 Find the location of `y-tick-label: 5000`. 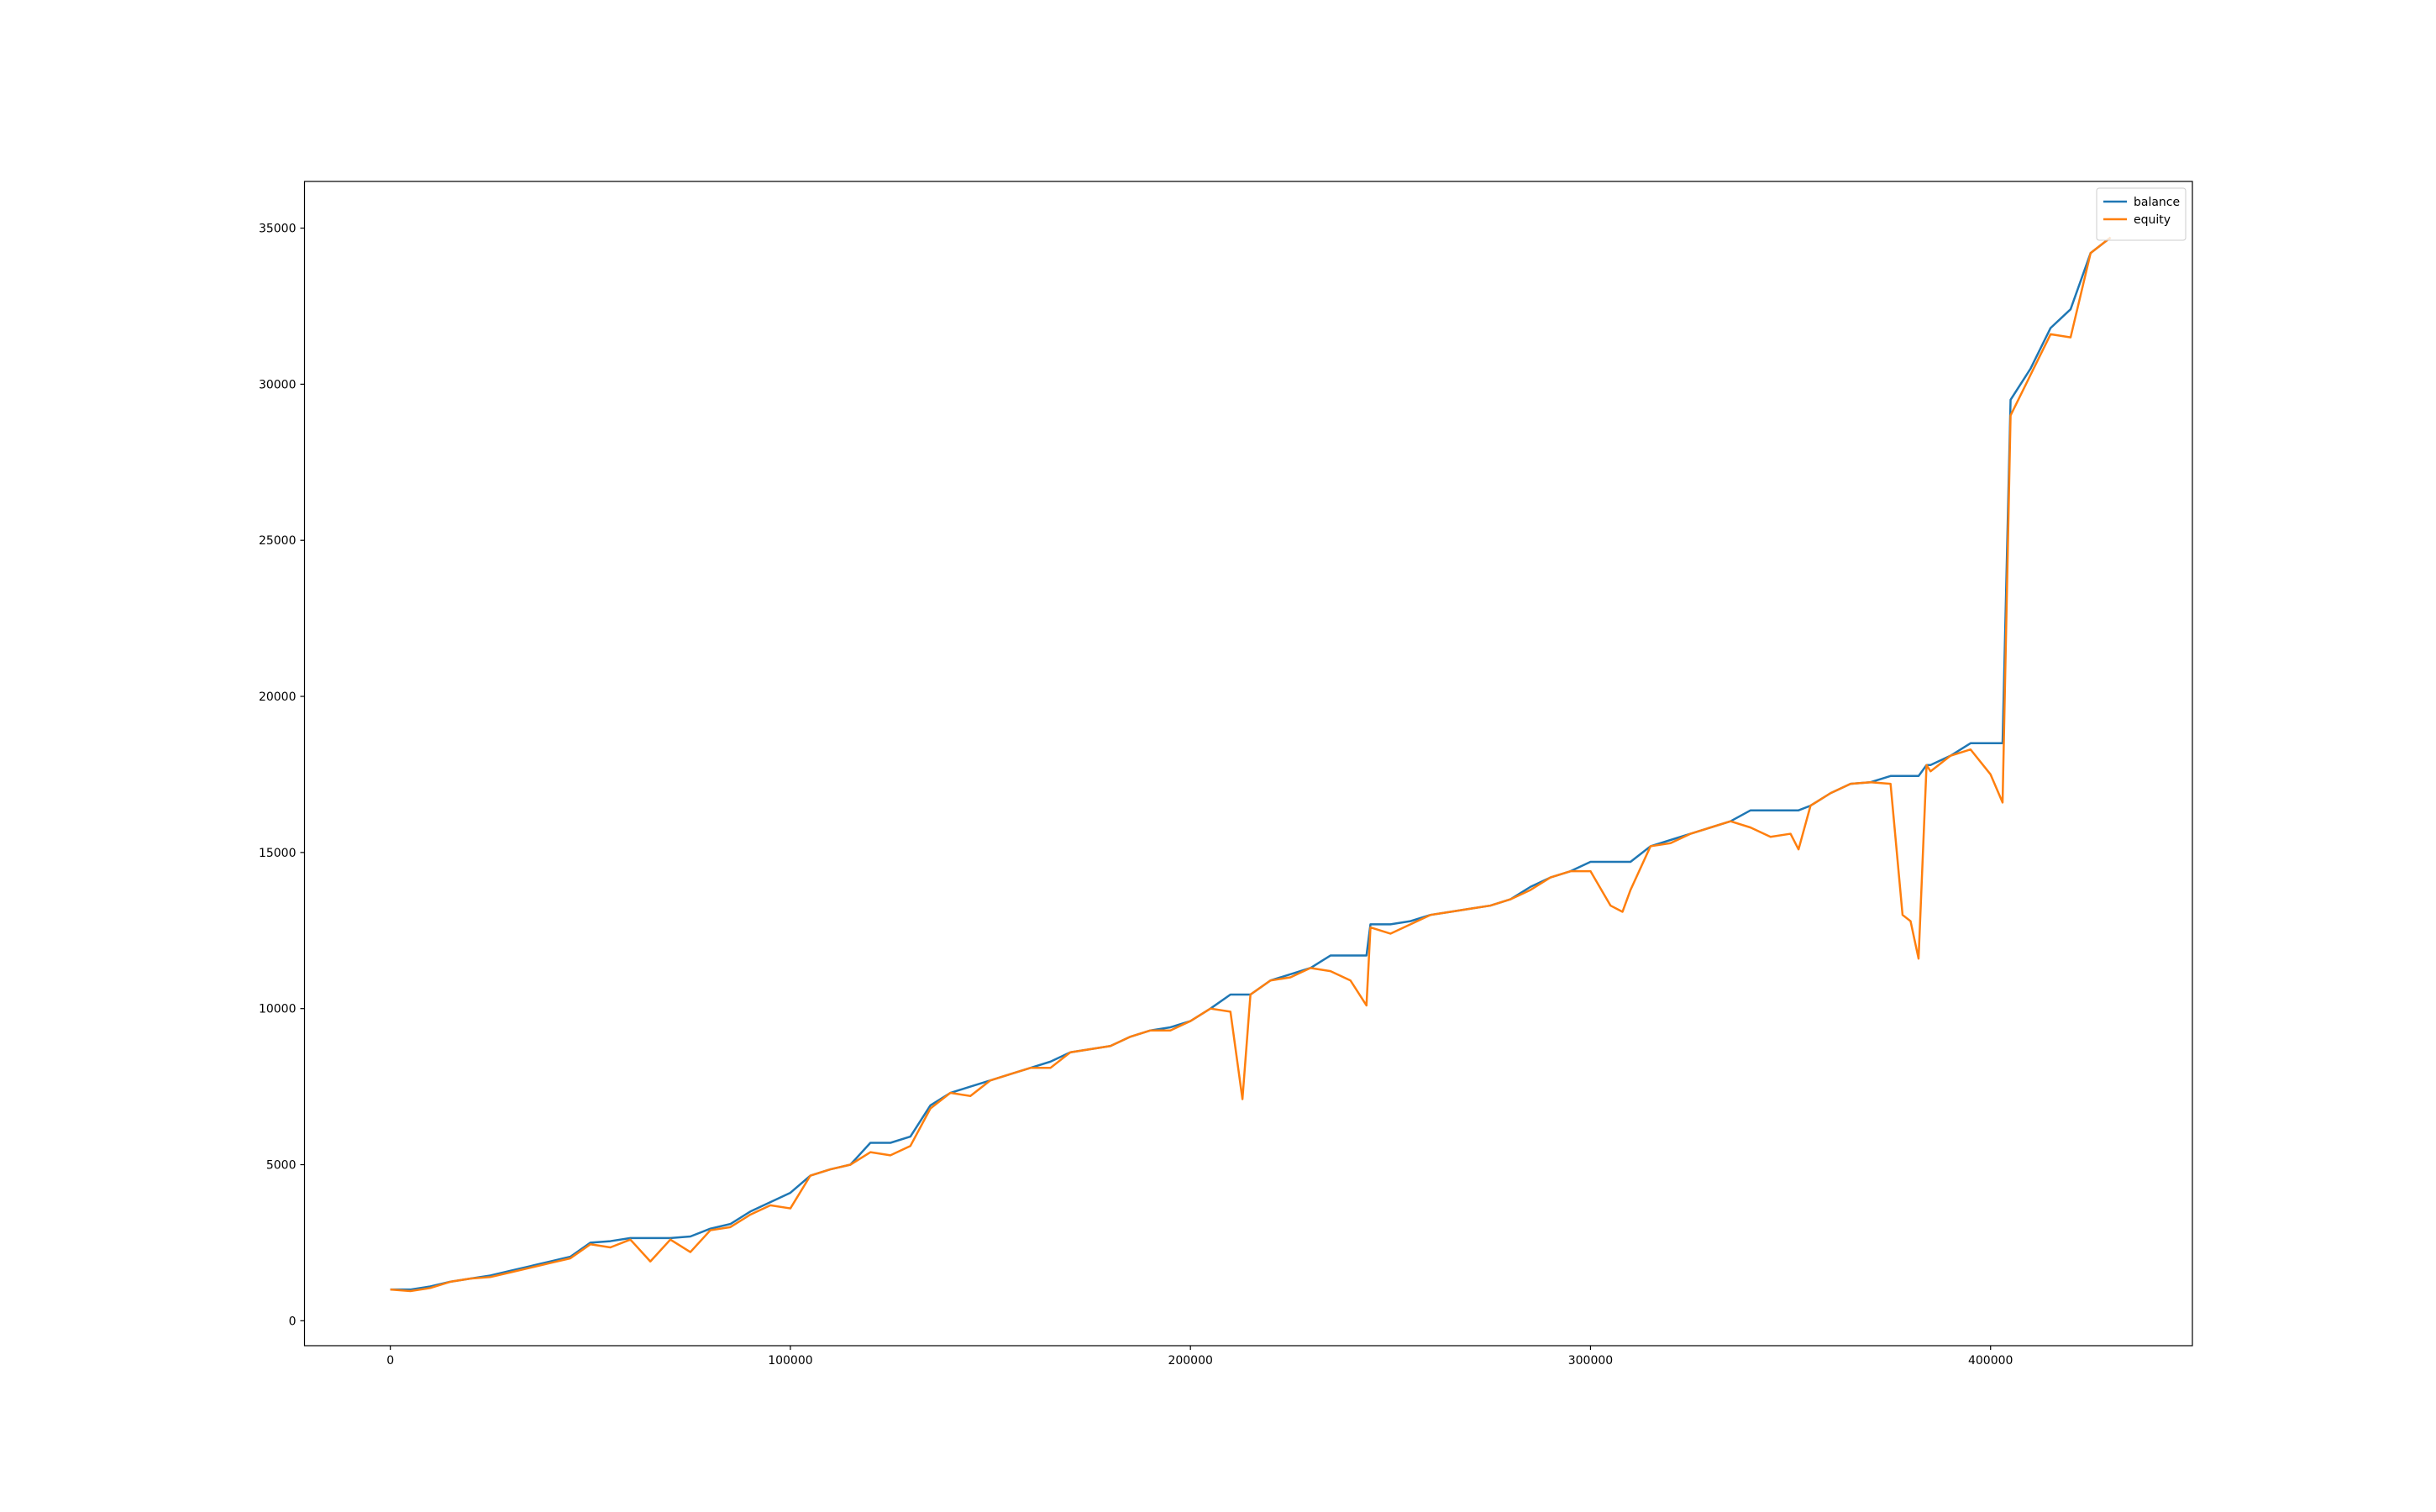

y-tick-label: 5000 is located at coordinates (281, 1166).